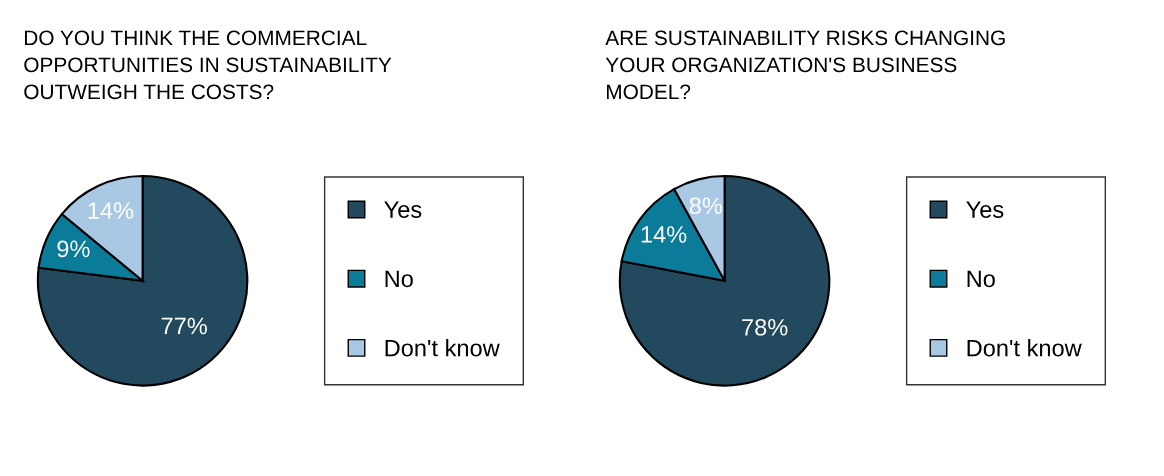 This screenshot has width=1164, height=476. Describe the element at coordinates (184, 326) in the screenshot. I see `data-label: 77%` at that location.